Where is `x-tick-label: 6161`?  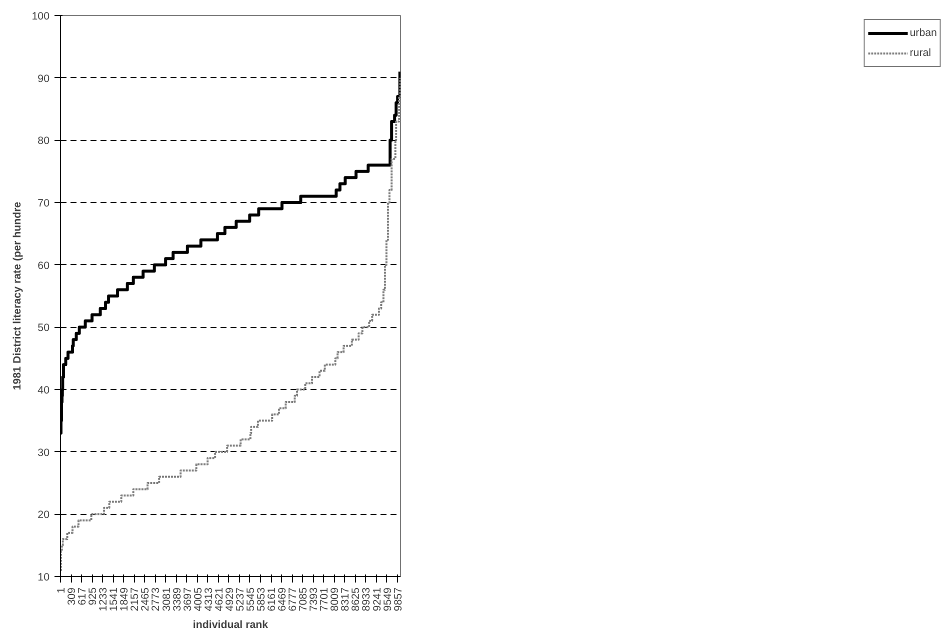 x-tick-label: 6161 is located at coordinates (272, 599).